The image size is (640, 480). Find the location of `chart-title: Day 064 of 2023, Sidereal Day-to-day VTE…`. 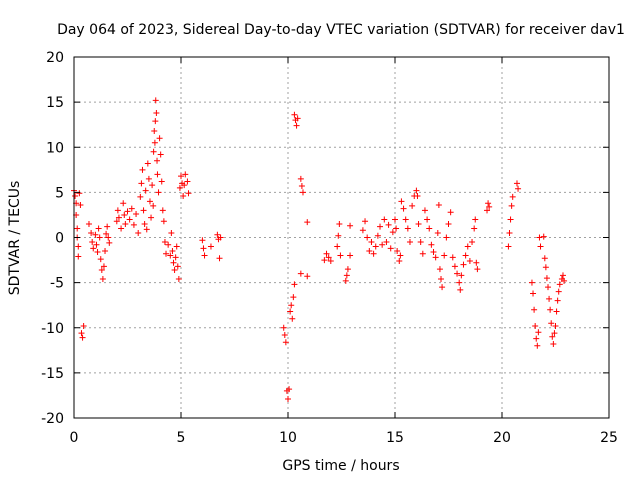

chart-title: Day 064 of 2023, Sidereal Day-to-day VTE… is located at coordinates (341, 30).